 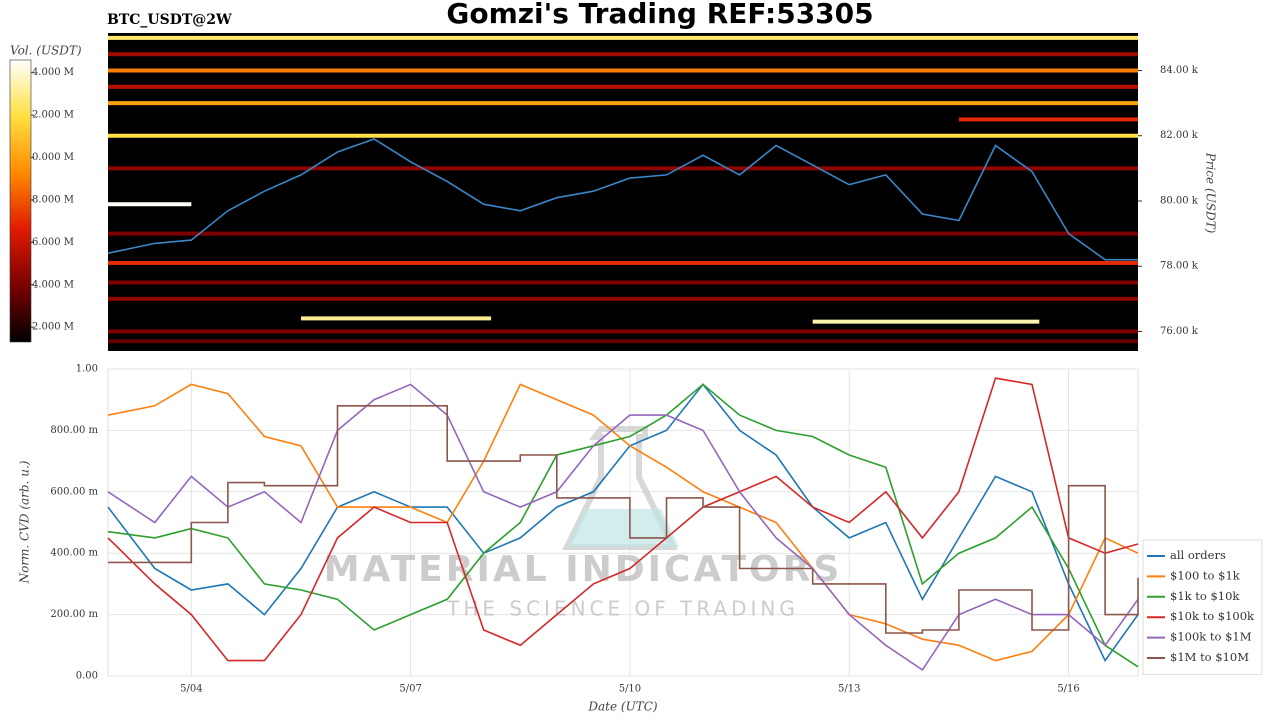 I want to click on legend-label: $1k to $10k, so click(x=1205, y=596).